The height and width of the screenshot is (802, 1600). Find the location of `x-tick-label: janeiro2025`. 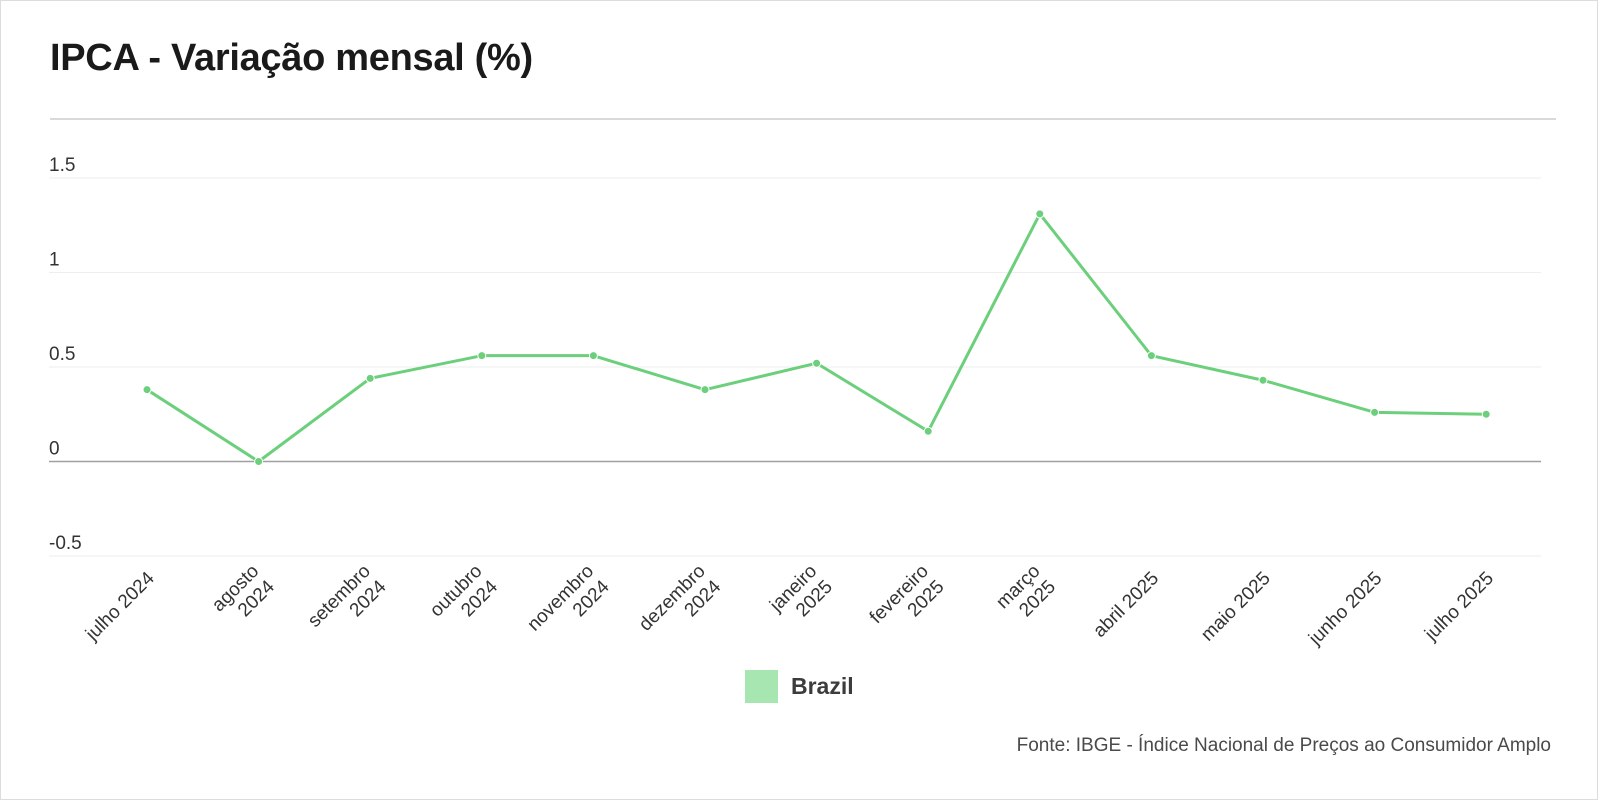

x-tick-label: janeiro2025 is located at coordinates (800, 596).